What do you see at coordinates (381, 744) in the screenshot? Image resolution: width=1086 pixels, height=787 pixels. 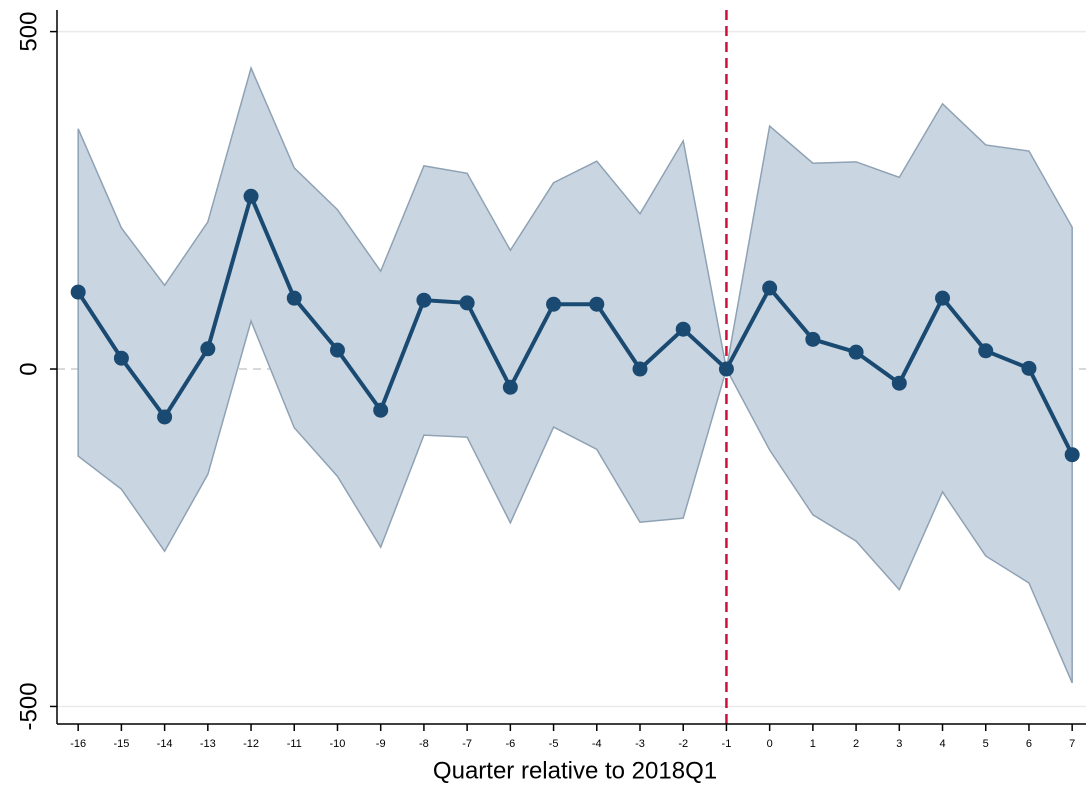 I see `x-tick-label: -9` at bounding box center [381, 744].